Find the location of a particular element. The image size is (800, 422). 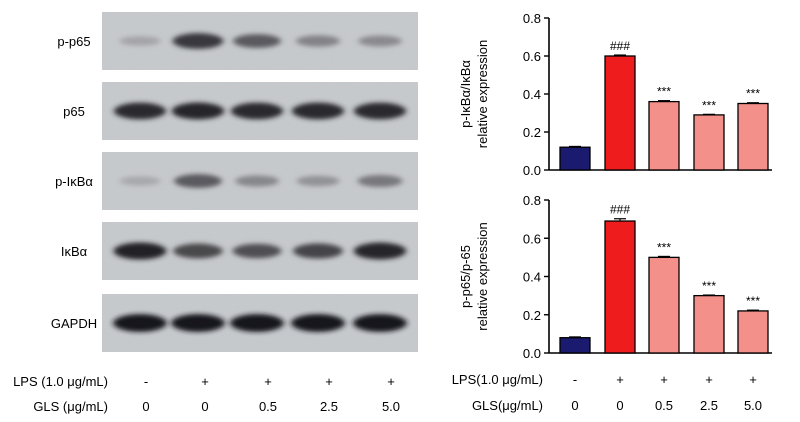

chart-conditions: LPS(1.0 μg/mL) GLS(μg/mL) - + + + +0 0 0.5 2.5 5.0 is located at coordinates (607, 392).